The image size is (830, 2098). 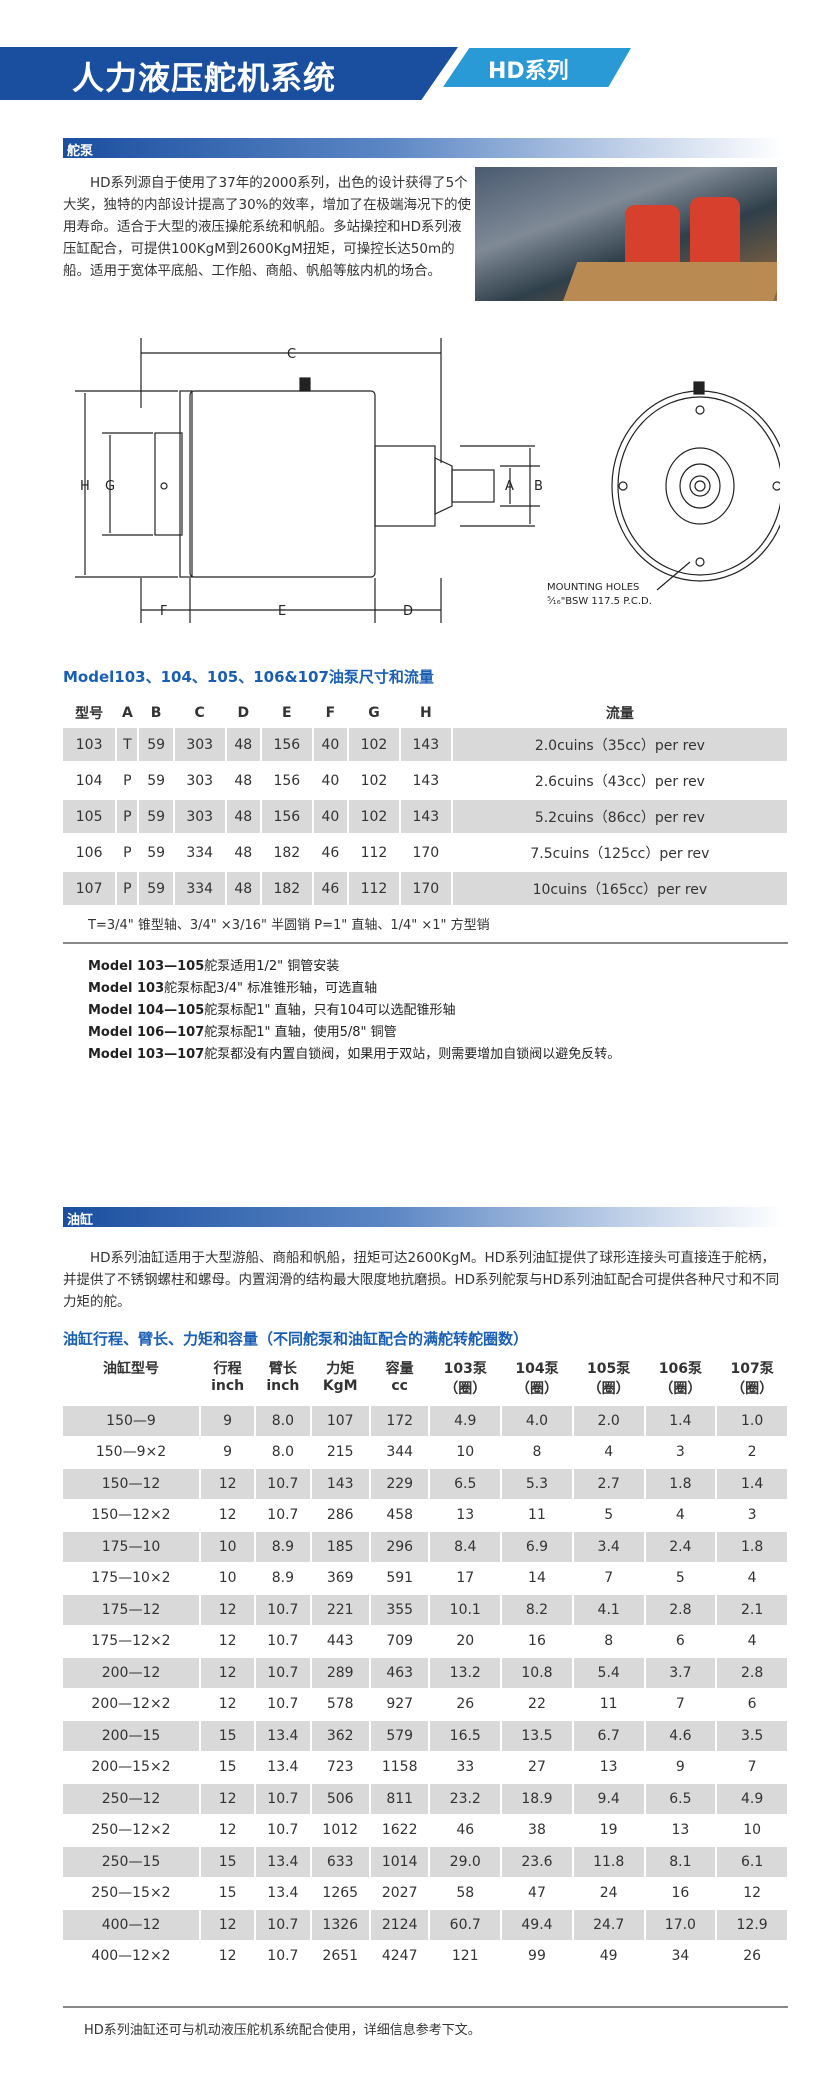 What do you see at coordinates (248, 677) in the screenshot?
I see `pump-table-title: Model103、104、105、106&107油泵尺寸和流量` at bounding box center [248, 677].